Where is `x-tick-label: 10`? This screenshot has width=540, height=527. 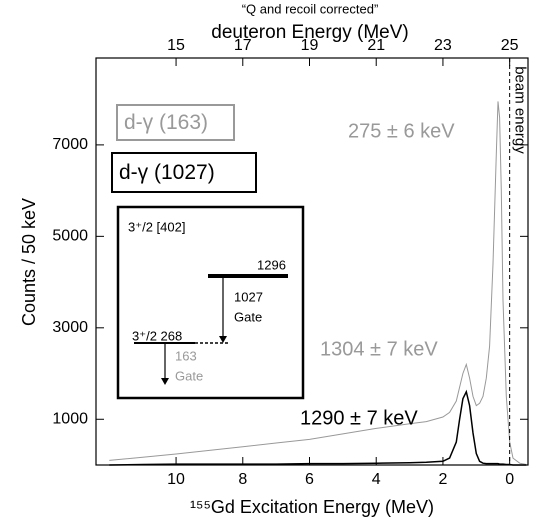 x-tick-label: 10 is located at coordinates (176, 479).